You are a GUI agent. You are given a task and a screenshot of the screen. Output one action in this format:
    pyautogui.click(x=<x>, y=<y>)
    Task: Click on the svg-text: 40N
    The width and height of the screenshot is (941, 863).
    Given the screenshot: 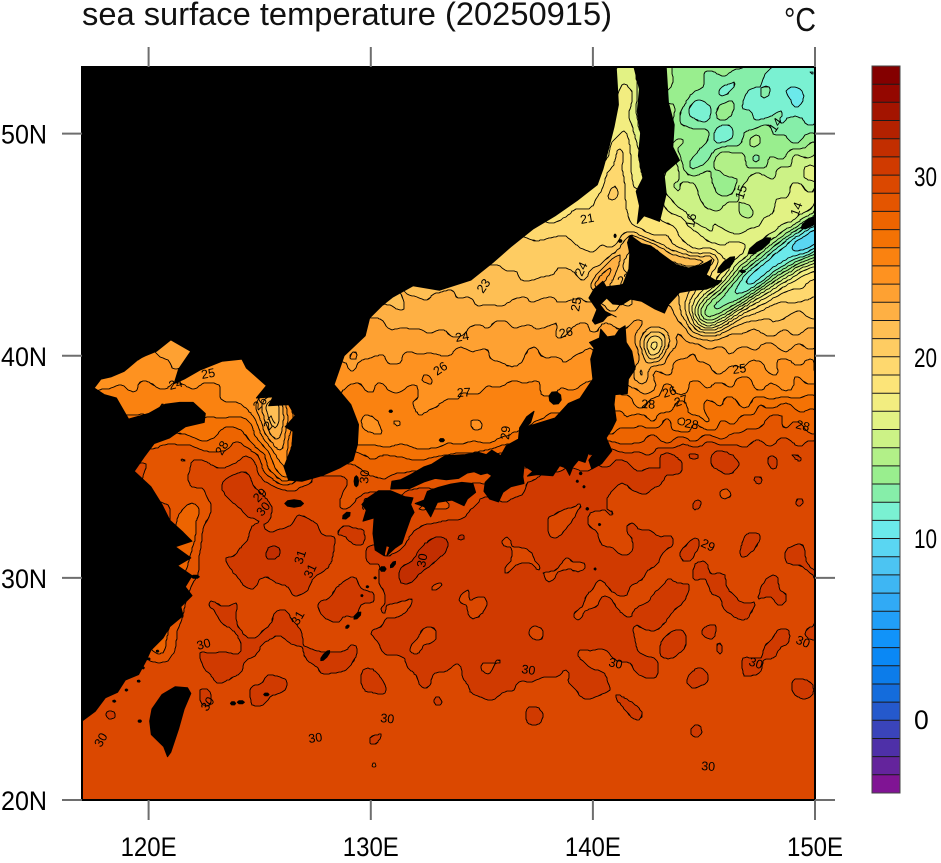 What is the action you would take?
    pyautogui.click(x=24, y=357)
    